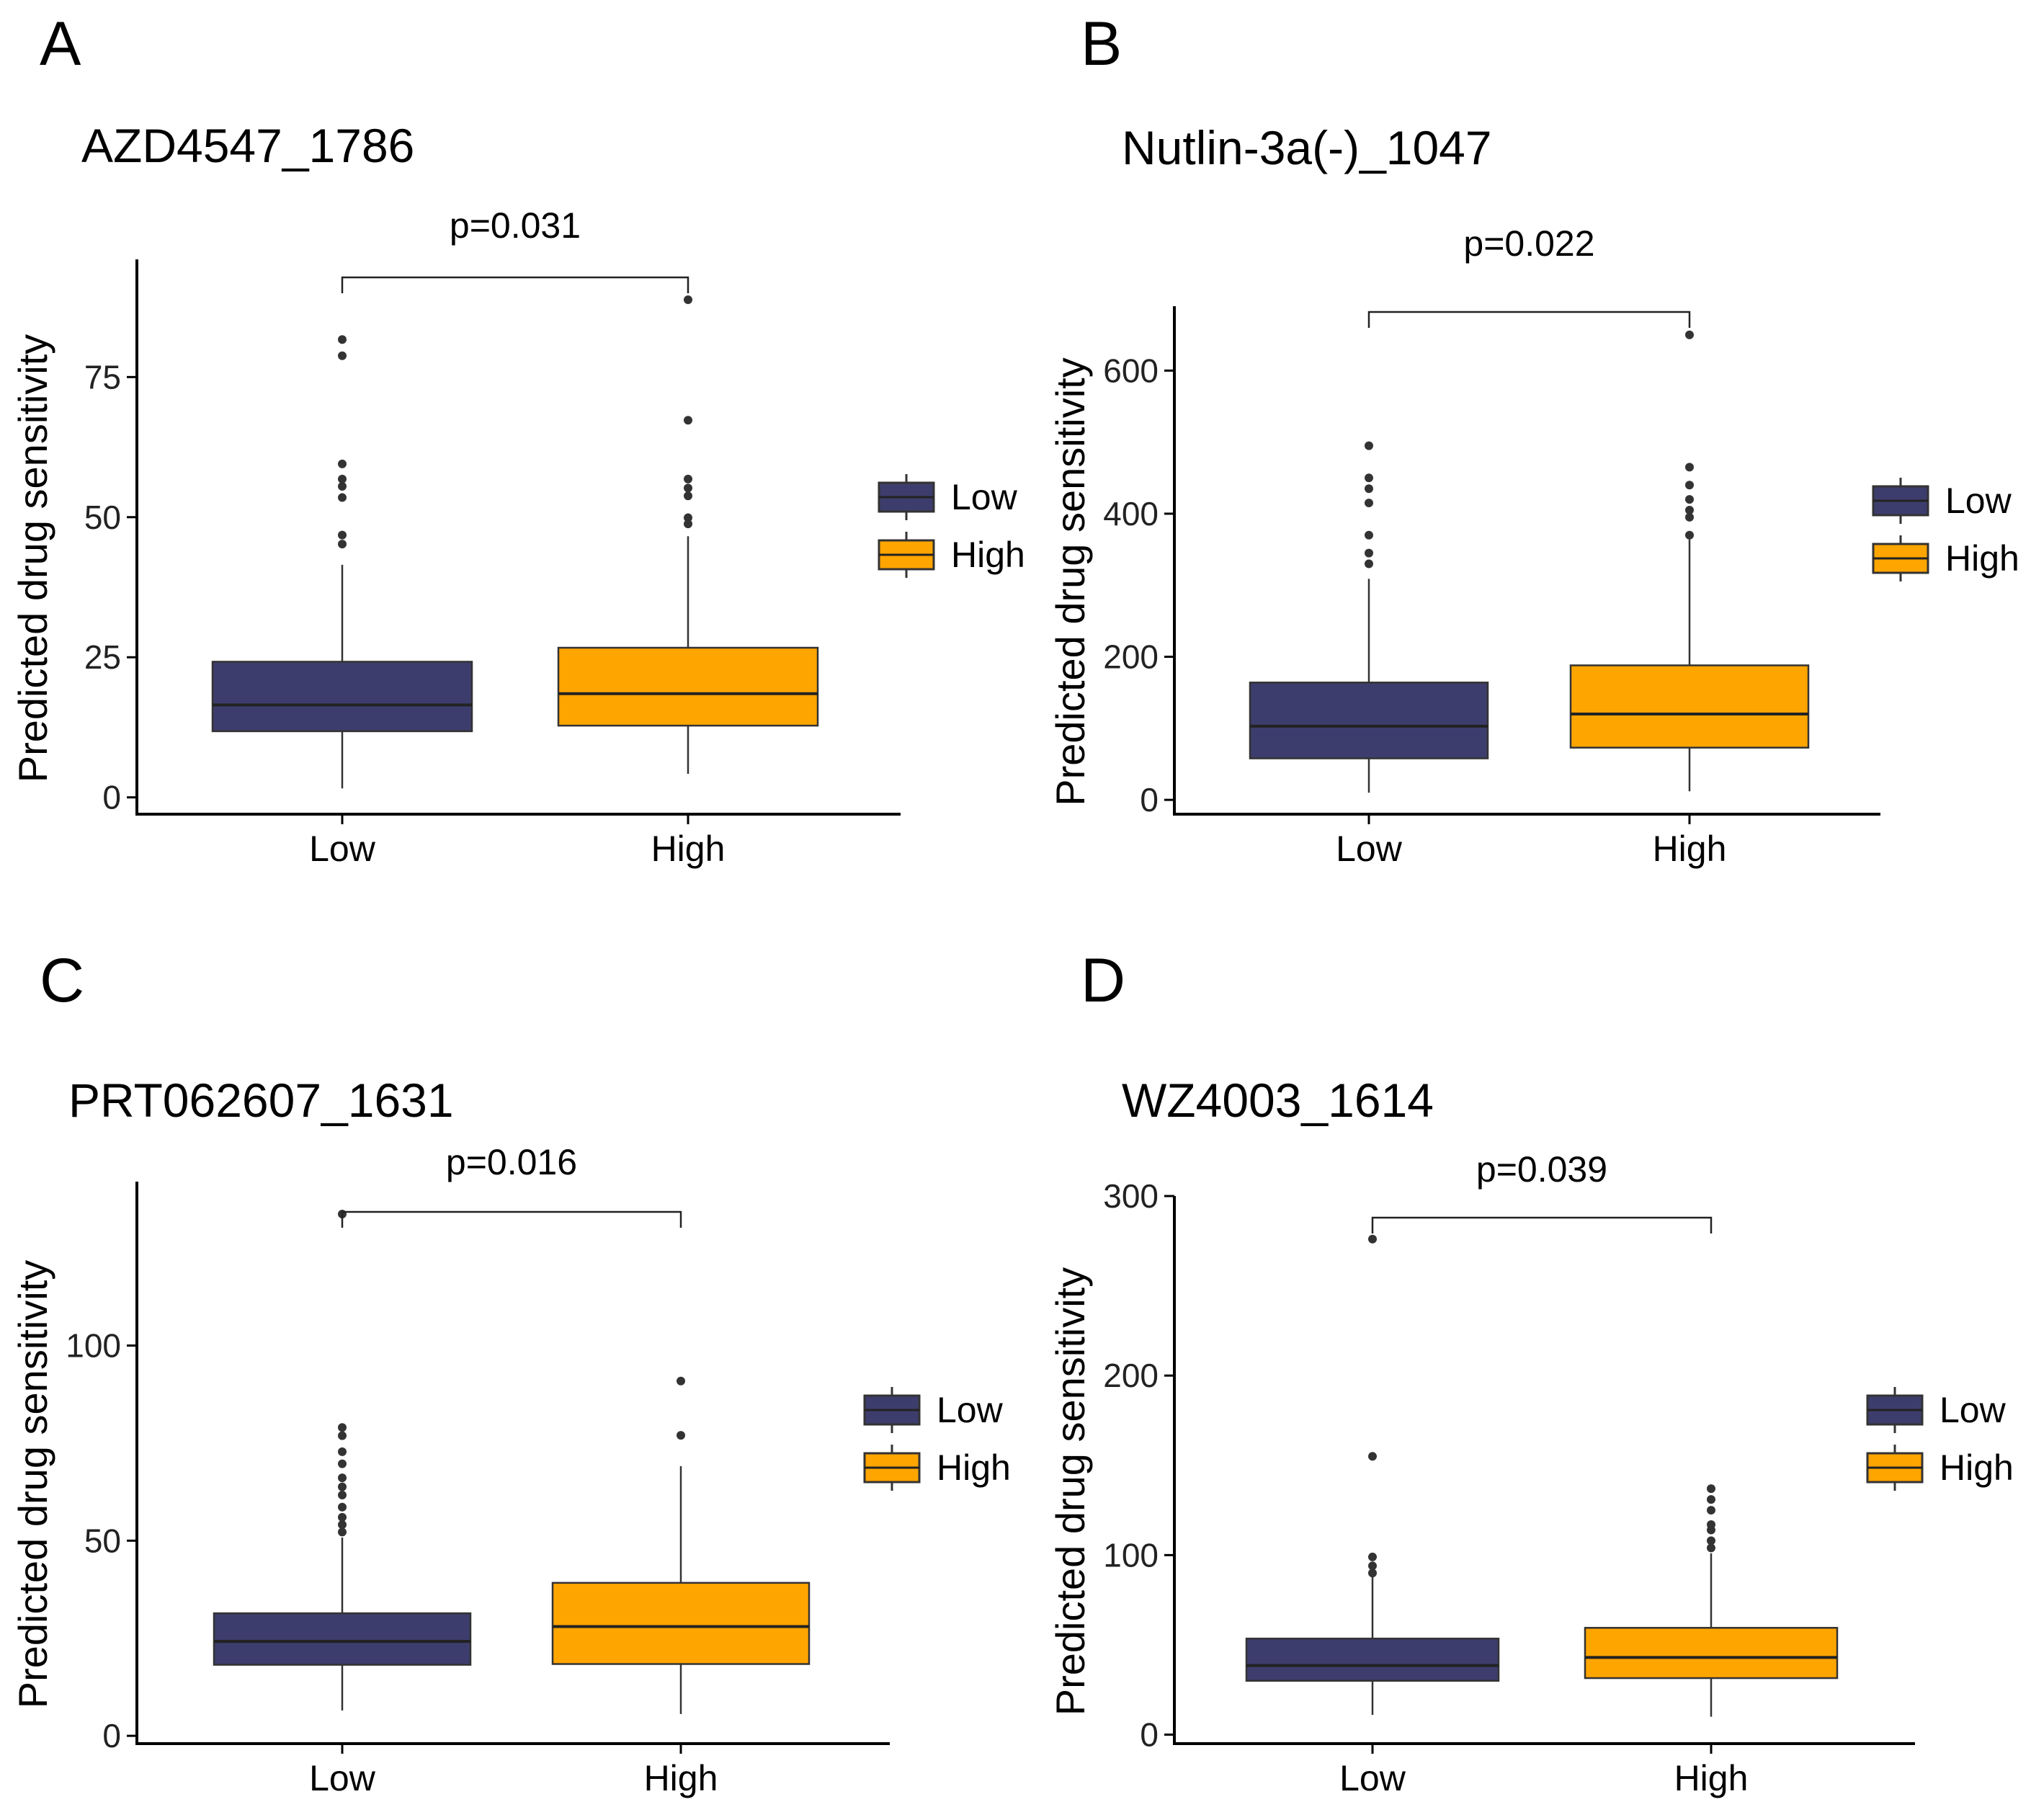  What do you see at coordinates (60, 44) in the screenshot?
I see `panel-letter: A` at bounding box center [60, 44].